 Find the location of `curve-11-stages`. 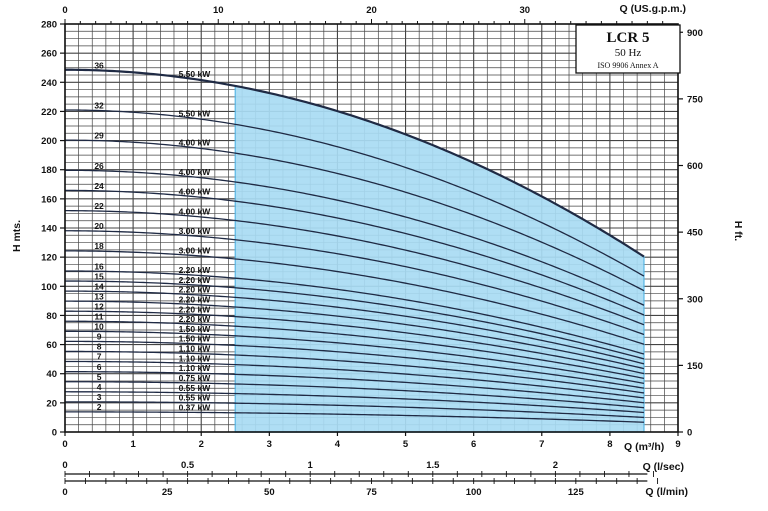

curve-11-stages is located at coordinates (355, 350).